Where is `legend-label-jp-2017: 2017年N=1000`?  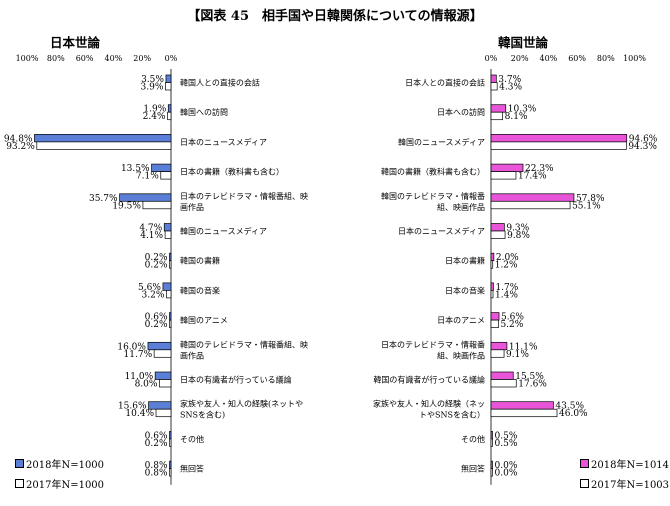
legend-label-jp-2017: 2017年N=1000 is located at coordinates (65, 485).